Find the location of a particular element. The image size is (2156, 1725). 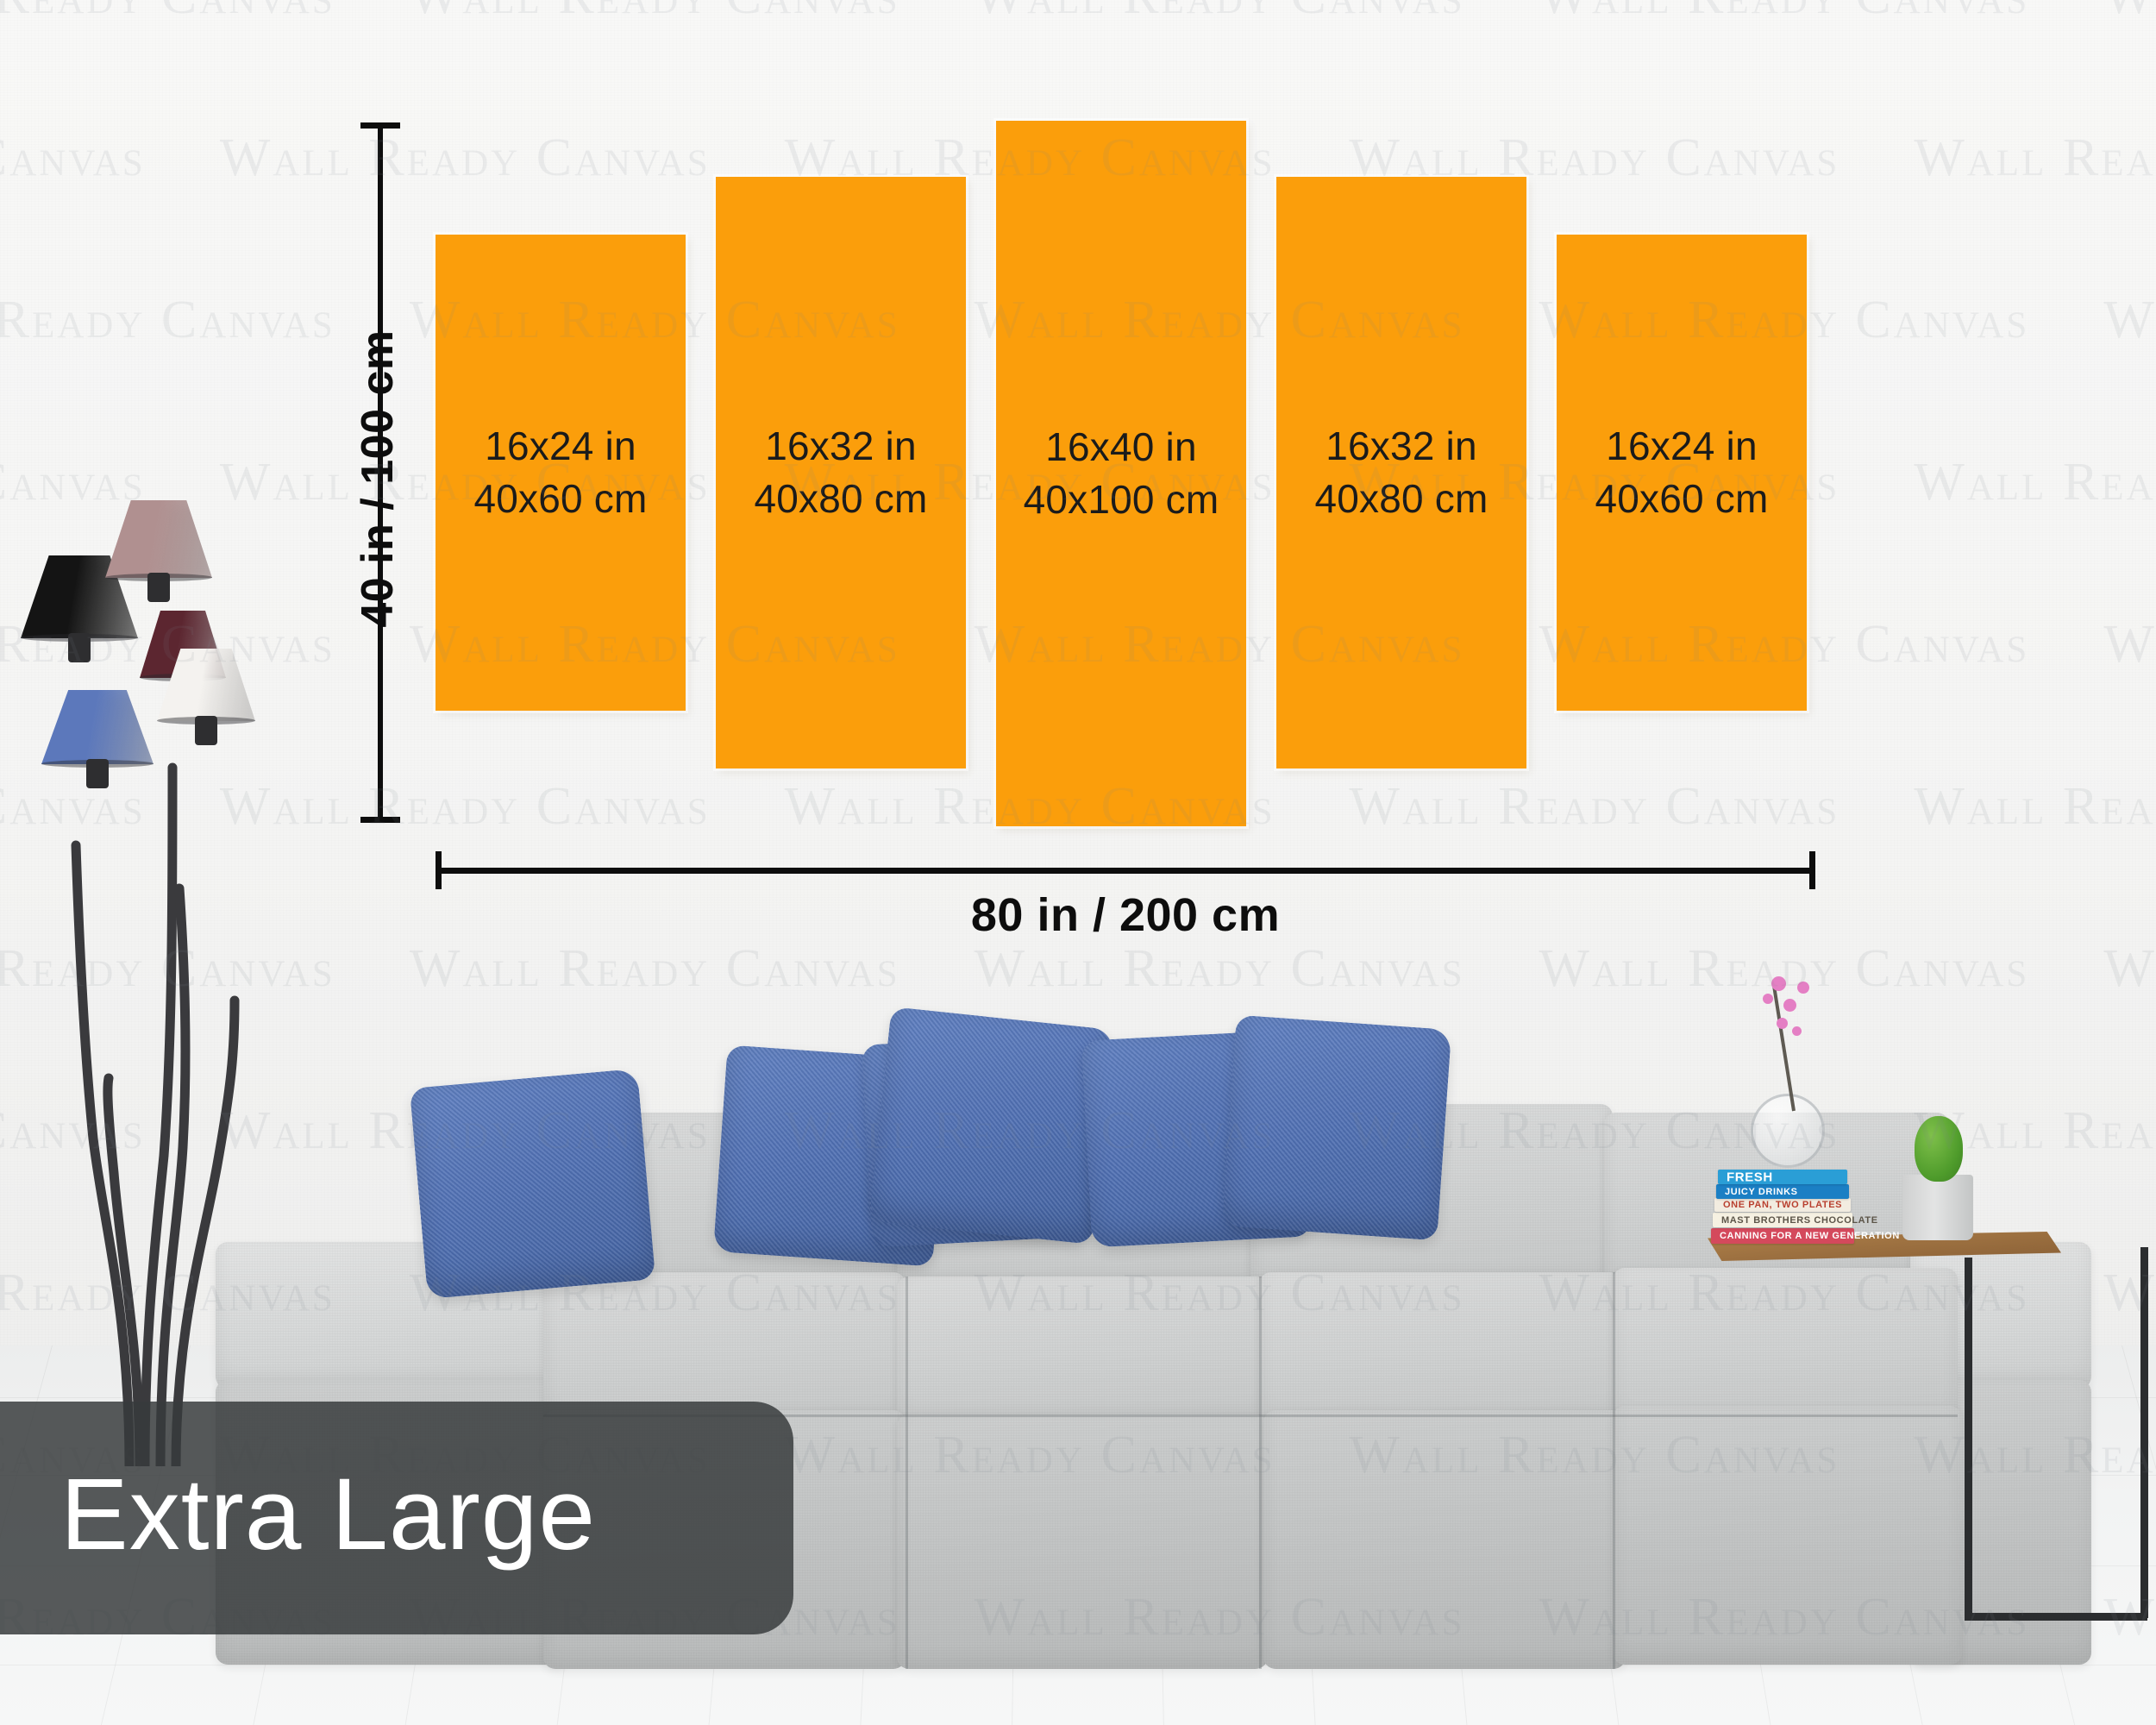

height-dim-line is located at coordinates (380, 473).